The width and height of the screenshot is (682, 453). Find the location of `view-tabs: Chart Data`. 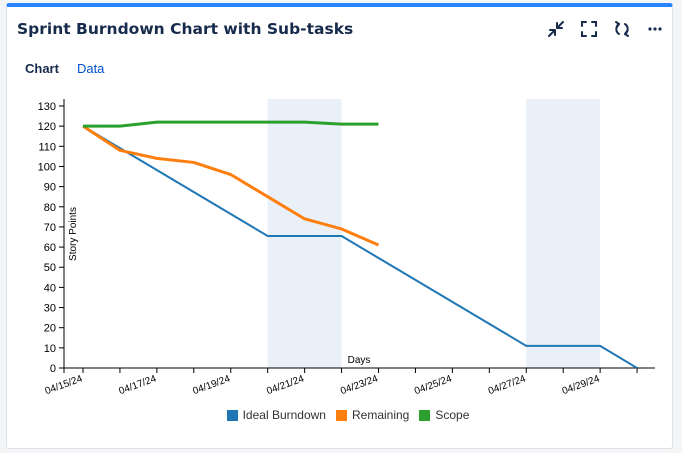

view-tabs: Chart Data is located at coordinates (64, 68).